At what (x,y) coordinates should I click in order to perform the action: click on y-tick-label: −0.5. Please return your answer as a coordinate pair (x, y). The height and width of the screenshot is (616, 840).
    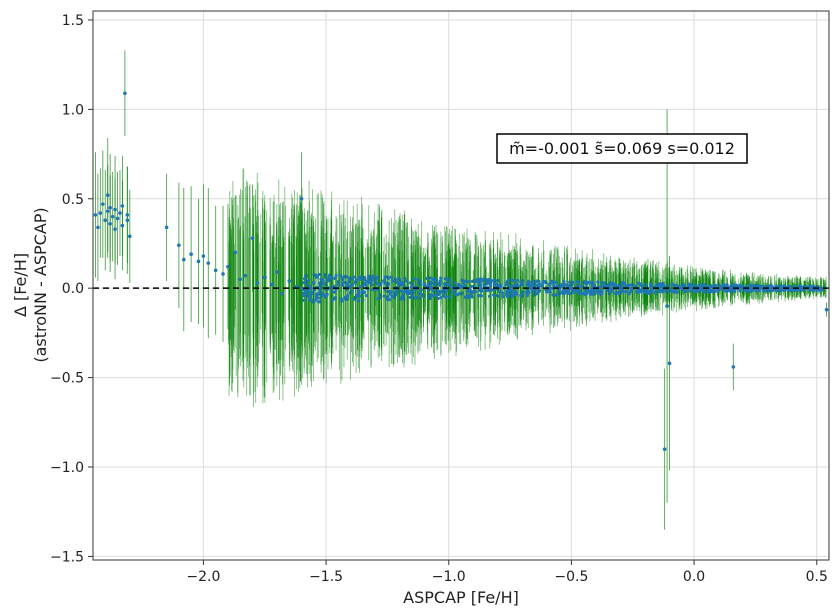
    Looking at the image, I should click on (67, 379).